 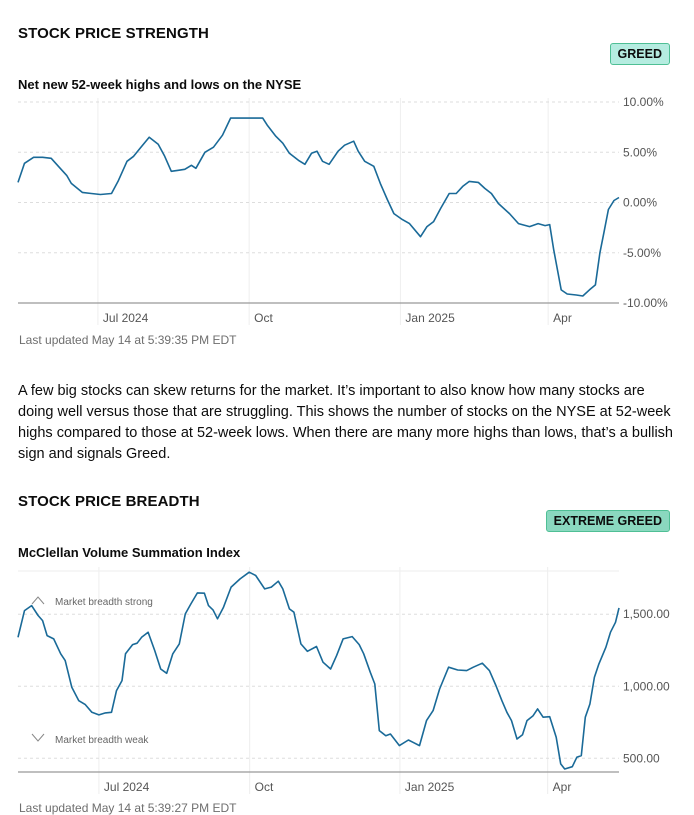 What do you see at coordinates (640, 203) in the screenshot?
I see `y-tick-label: 0.00%` at bounding box center [640, 203].